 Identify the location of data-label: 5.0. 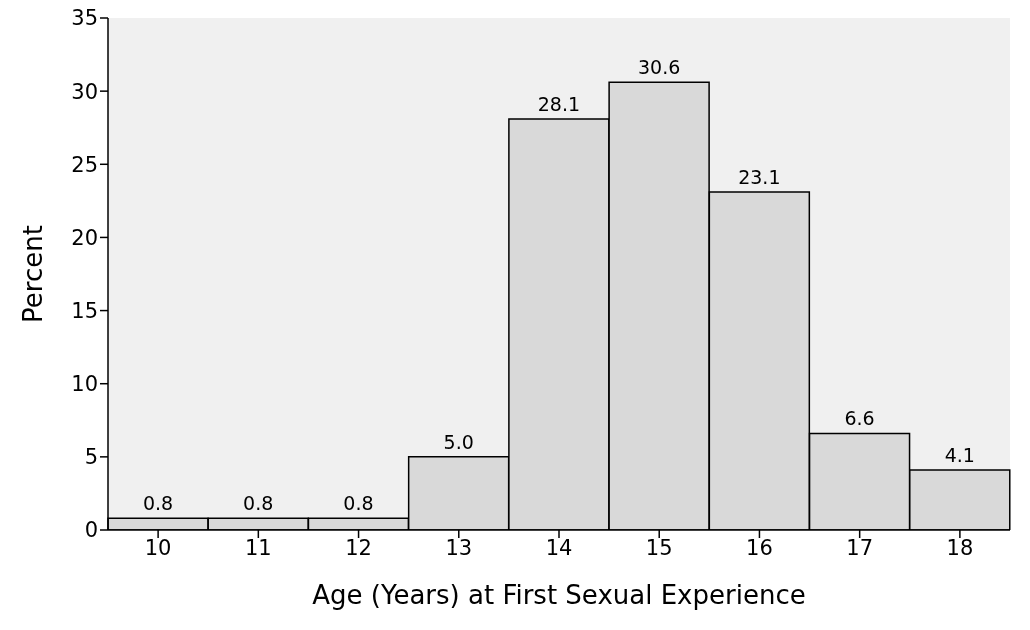
(458, 441).